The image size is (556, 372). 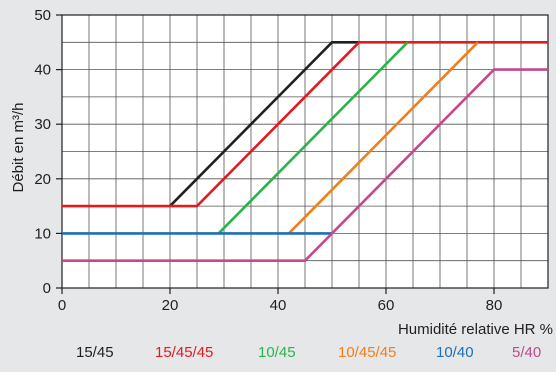 I want to click on legend-item: 15/45/45, so click(x=184, y=353).